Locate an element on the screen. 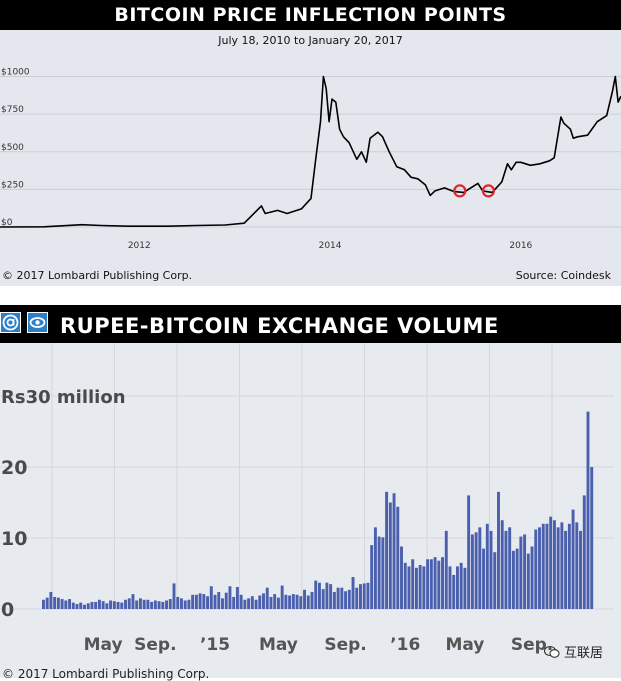 This screenshot has width=621, height=681. a-icon is located at coordinates (10, 322).